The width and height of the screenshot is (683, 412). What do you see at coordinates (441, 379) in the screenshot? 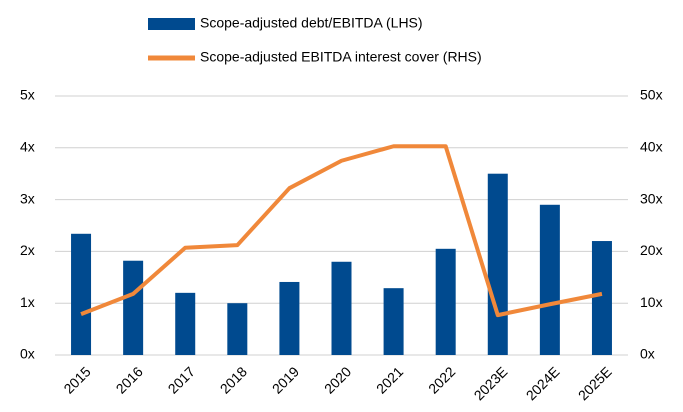
I see `x-tick-label: 2022` at bounding box center [441, 379].